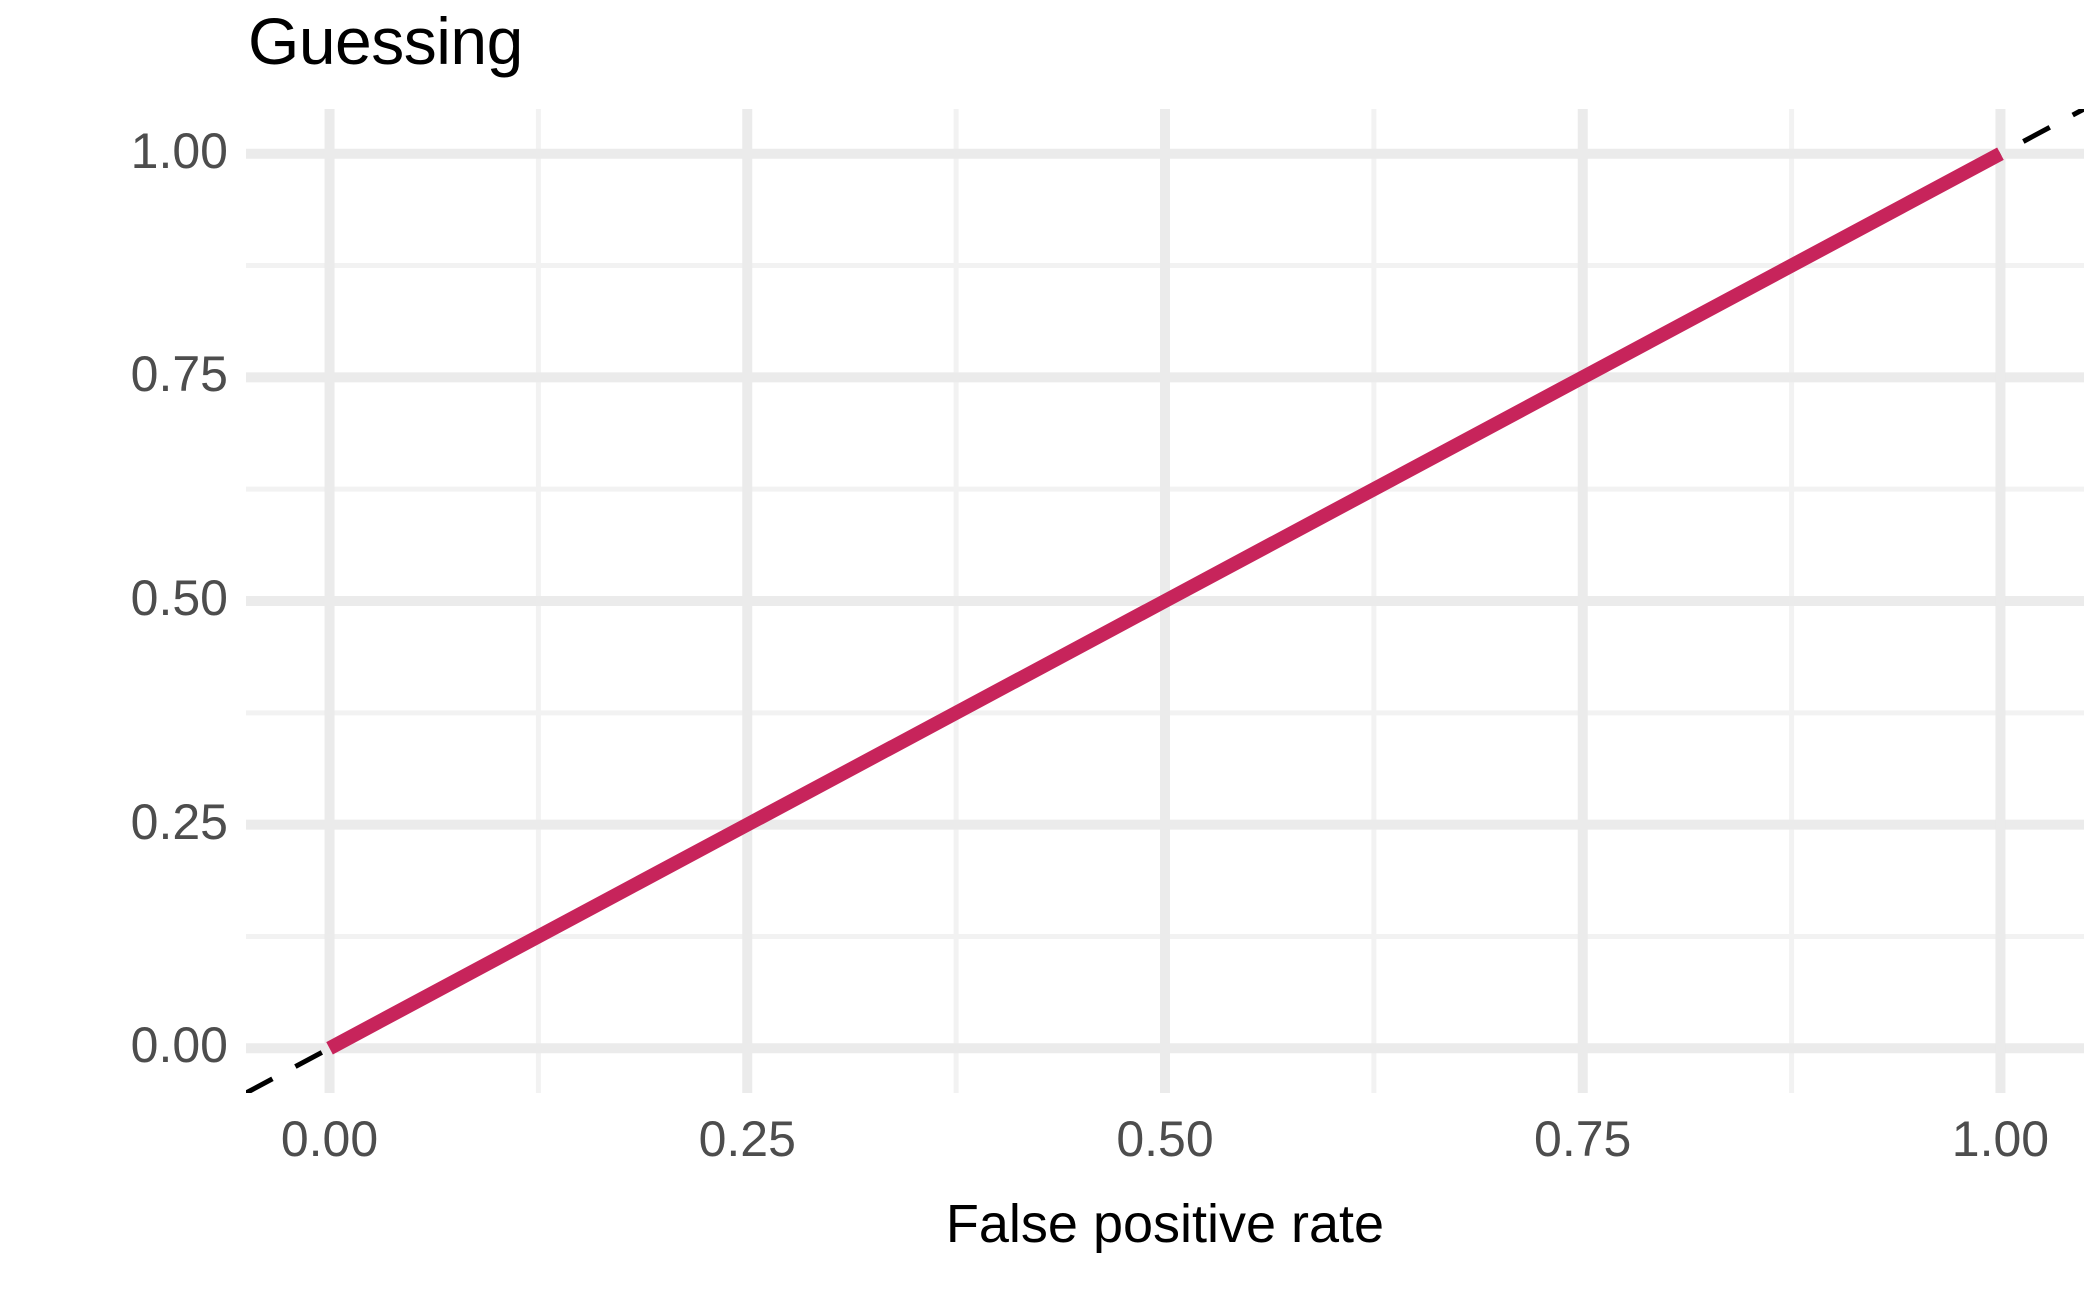 The height and width of the screenshot is (1297, 2100). I want to click on x-axis-tick-label: 0.50, so click(1165, 1139).